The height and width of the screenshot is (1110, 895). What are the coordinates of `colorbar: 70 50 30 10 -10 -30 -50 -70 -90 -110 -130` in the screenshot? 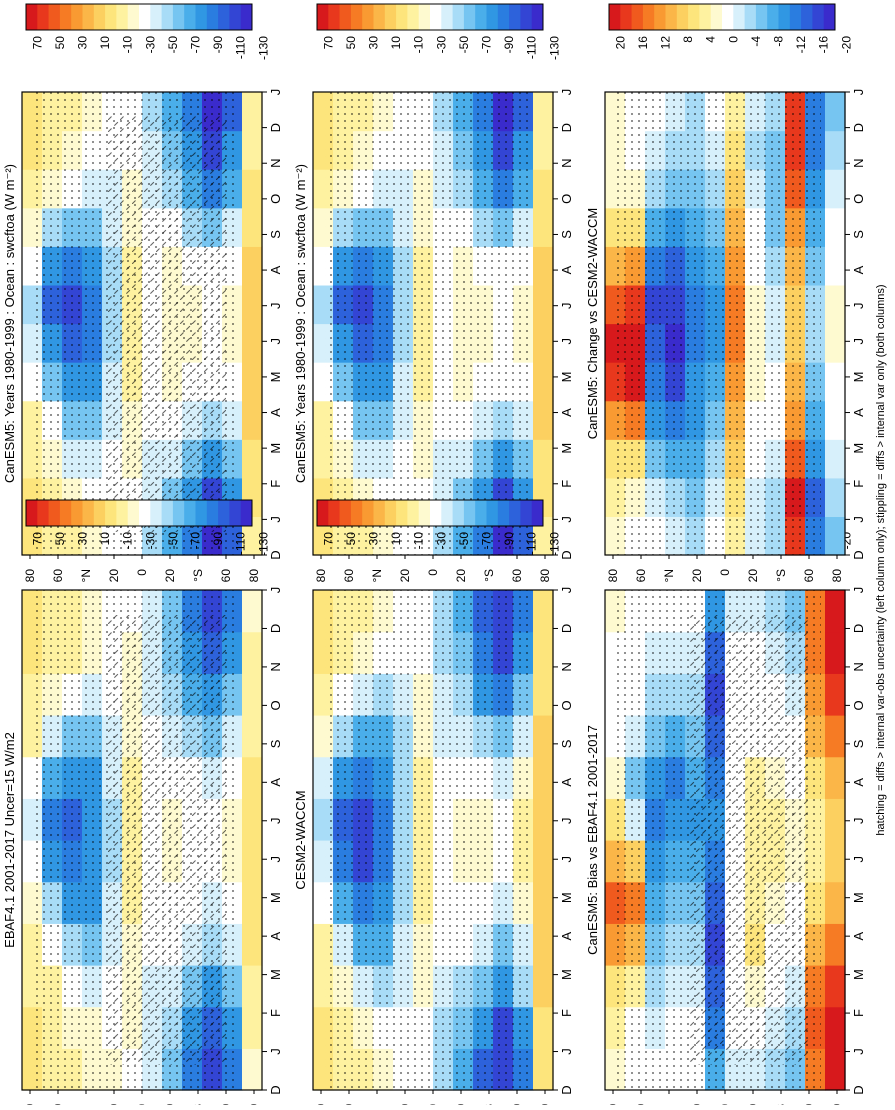 It's located at (147, 31).